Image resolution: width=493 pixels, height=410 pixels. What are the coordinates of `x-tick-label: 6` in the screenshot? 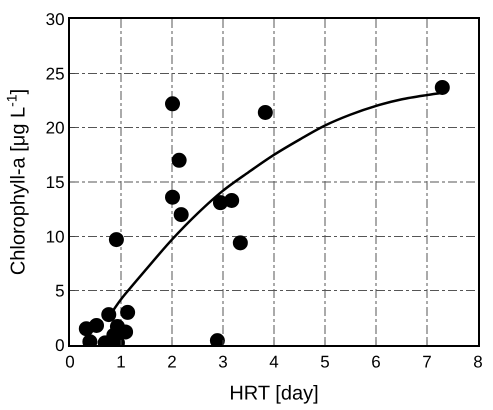 It's located at (376, 362).